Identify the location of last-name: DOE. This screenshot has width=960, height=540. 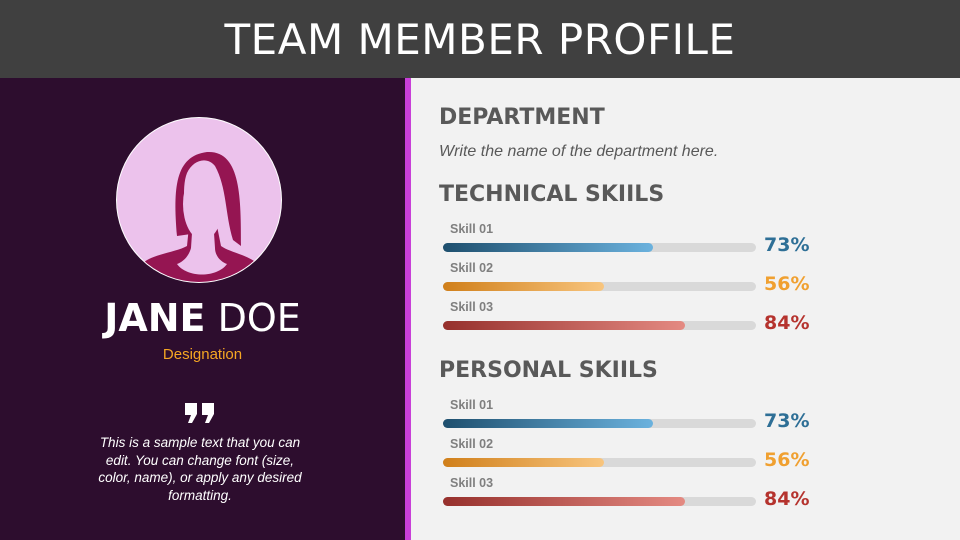
(259, 318).